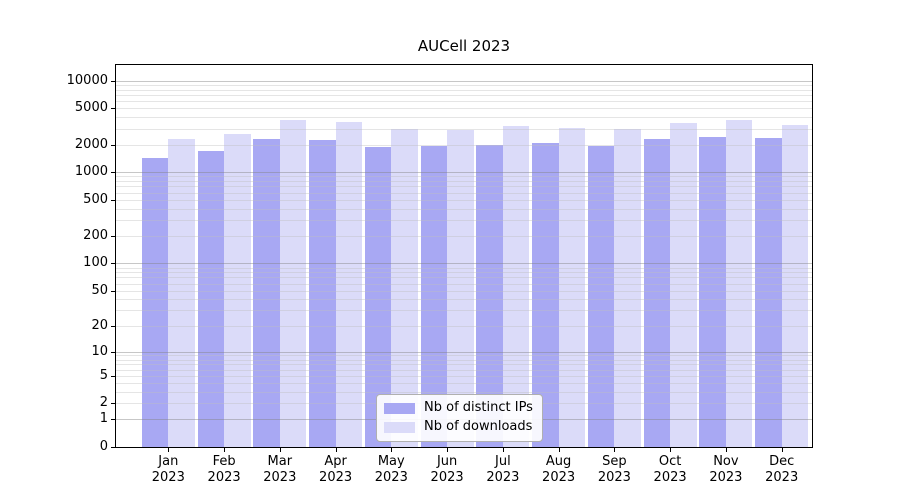  Describe the element at coordinates (103, 403) in the screenshot. I see `y-tick-label: 2` at that location.